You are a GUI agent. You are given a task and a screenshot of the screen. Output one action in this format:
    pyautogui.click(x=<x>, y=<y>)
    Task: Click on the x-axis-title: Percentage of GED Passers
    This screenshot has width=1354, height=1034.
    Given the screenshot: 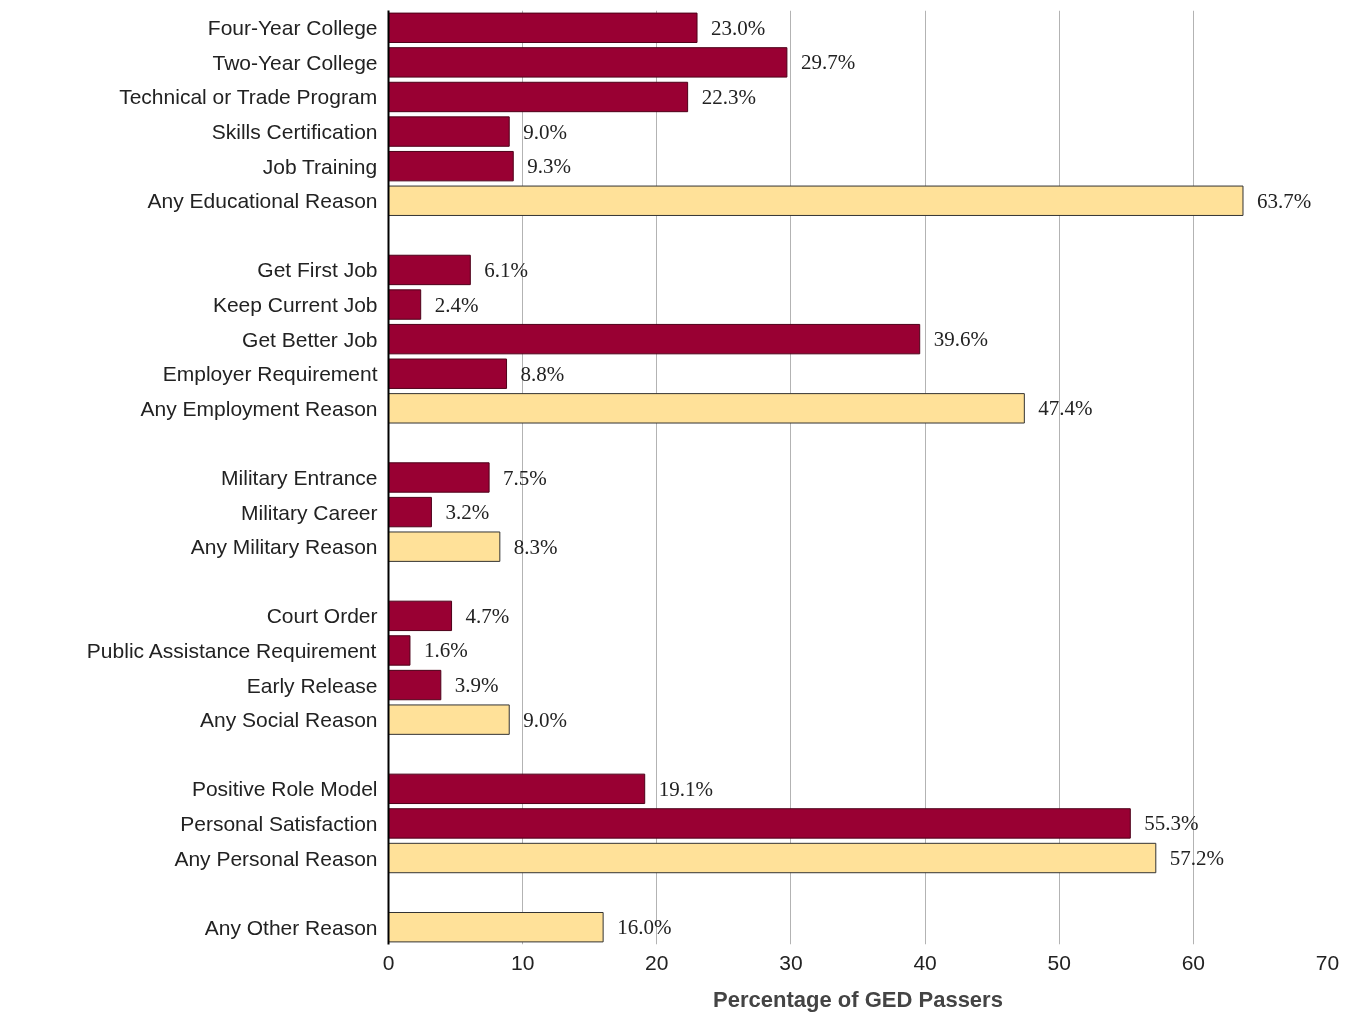 What is the action you would take?
    pyautogui.click(x=858, y=999)
    